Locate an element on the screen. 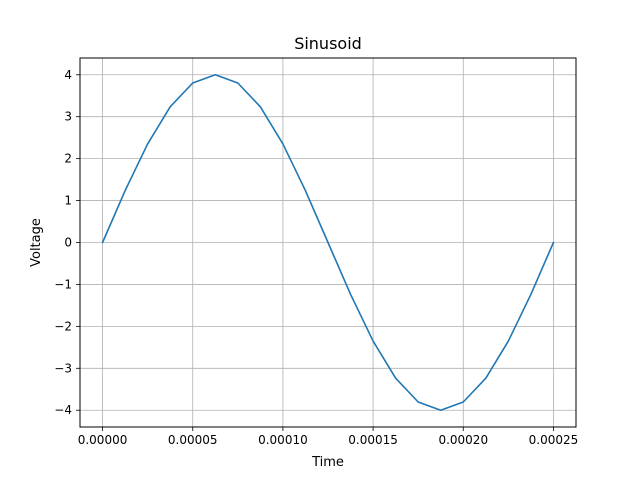 This screenshot has height=480, width=640. y-tick-label: −2 is located at coordinates (63, 326).